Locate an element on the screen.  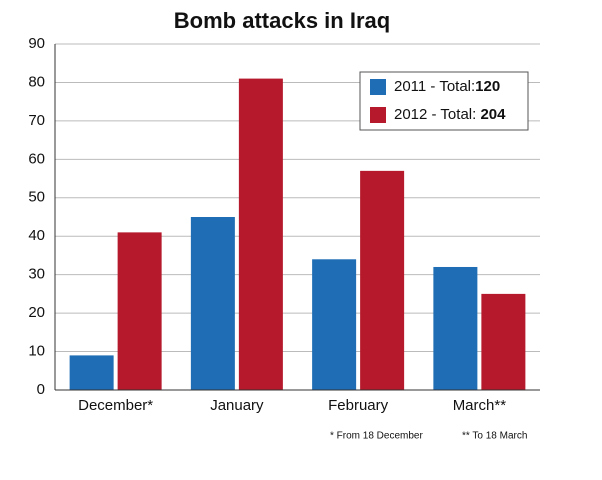
y-tick-label: 80 is located at coordinates (36, 81).